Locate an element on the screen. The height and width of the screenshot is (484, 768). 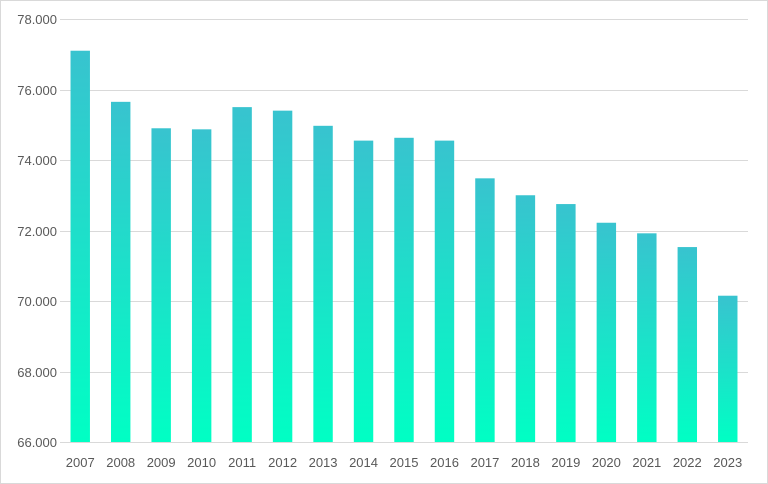
x-tick-label: 2021 is located at coordinates (646, 462).